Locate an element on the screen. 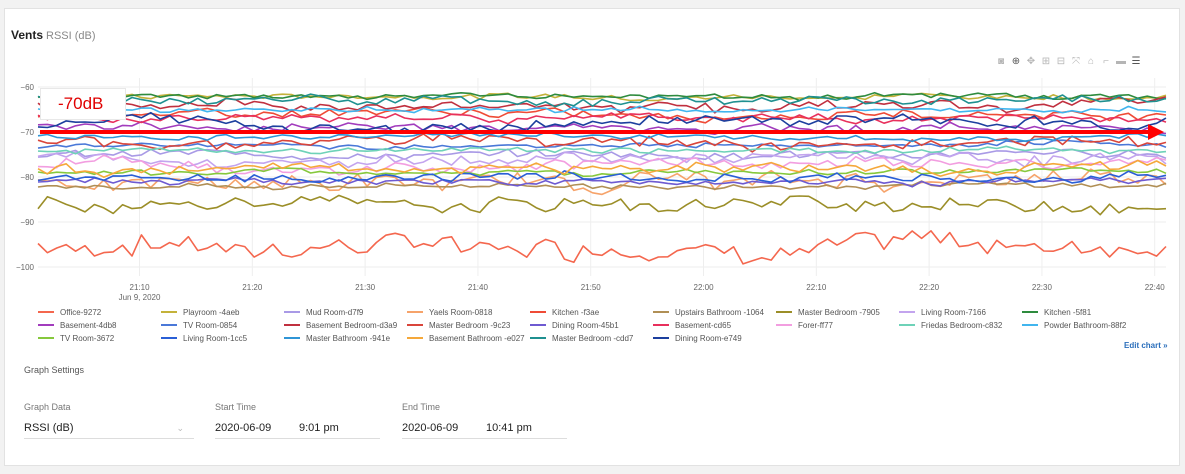 This screenshot has height=474, width=1185. legend-label: Master Bedroom -9c23 is located at coordinates (470, 325).